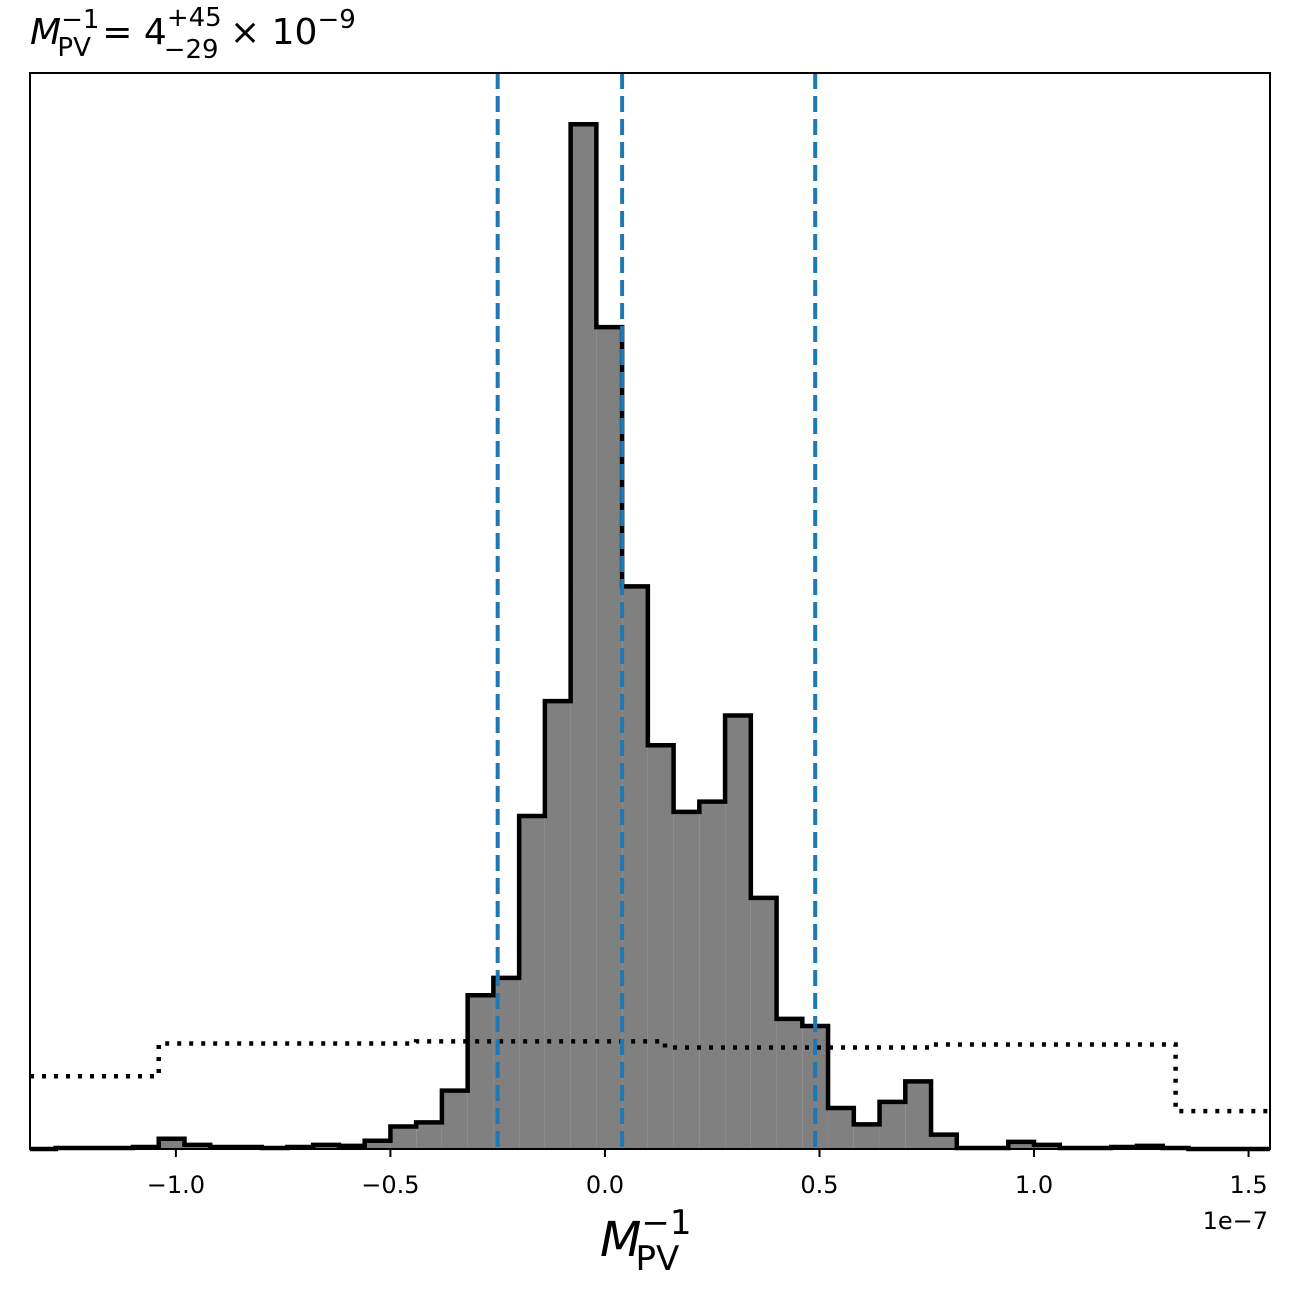  I want to click on prior-outline, so click(650, 1076).